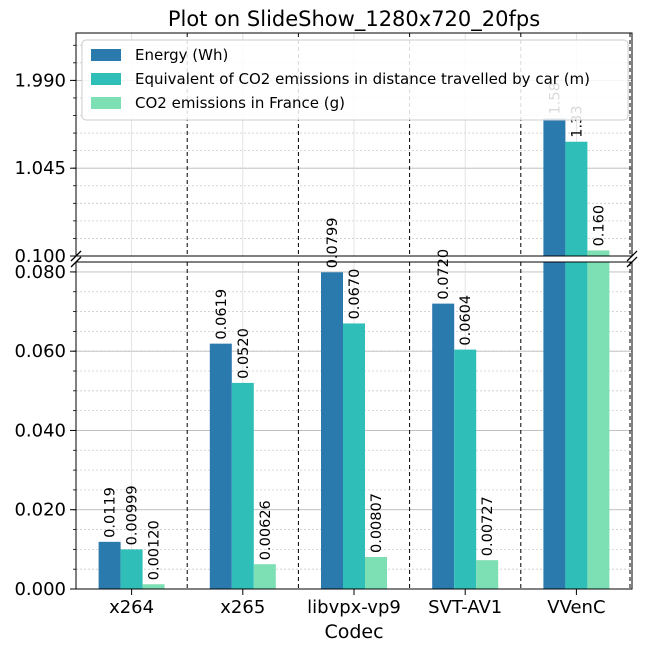 The height and width of the screenshot is (657, 650). Describe the element at coordinates (240, 103) in the screenshot. I see `legend-label: CO2 emissions in France (g)` at that location.